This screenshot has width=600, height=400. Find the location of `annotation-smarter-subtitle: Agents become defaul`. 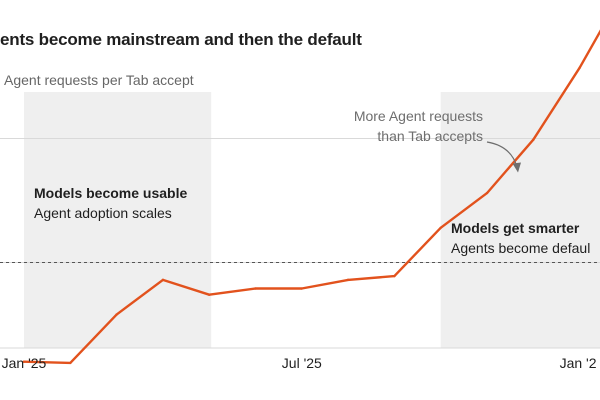

annotation-smarter-subtitle: Agents become defaul is located at coordinates (521, 248).